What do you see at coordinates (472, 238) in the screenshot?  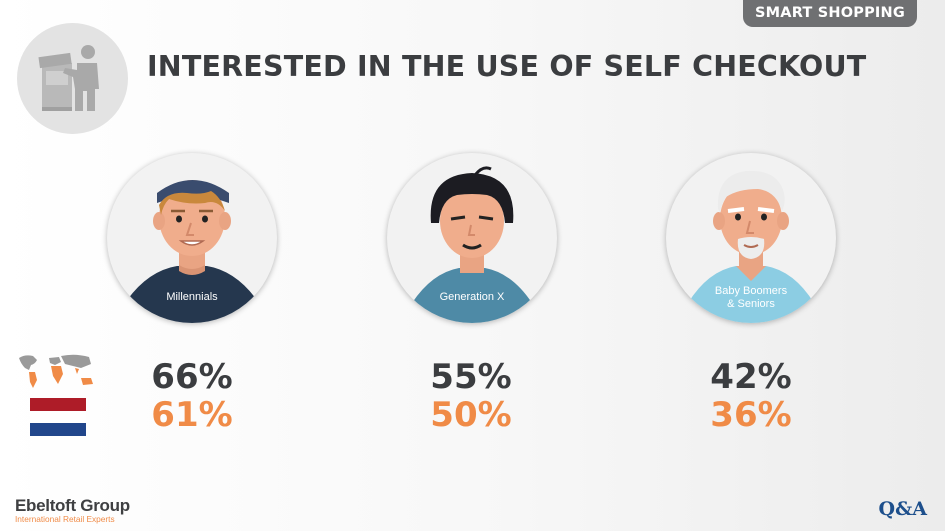 I see `generation-x-avatar: Generation X` at bounding box center [472, 238].